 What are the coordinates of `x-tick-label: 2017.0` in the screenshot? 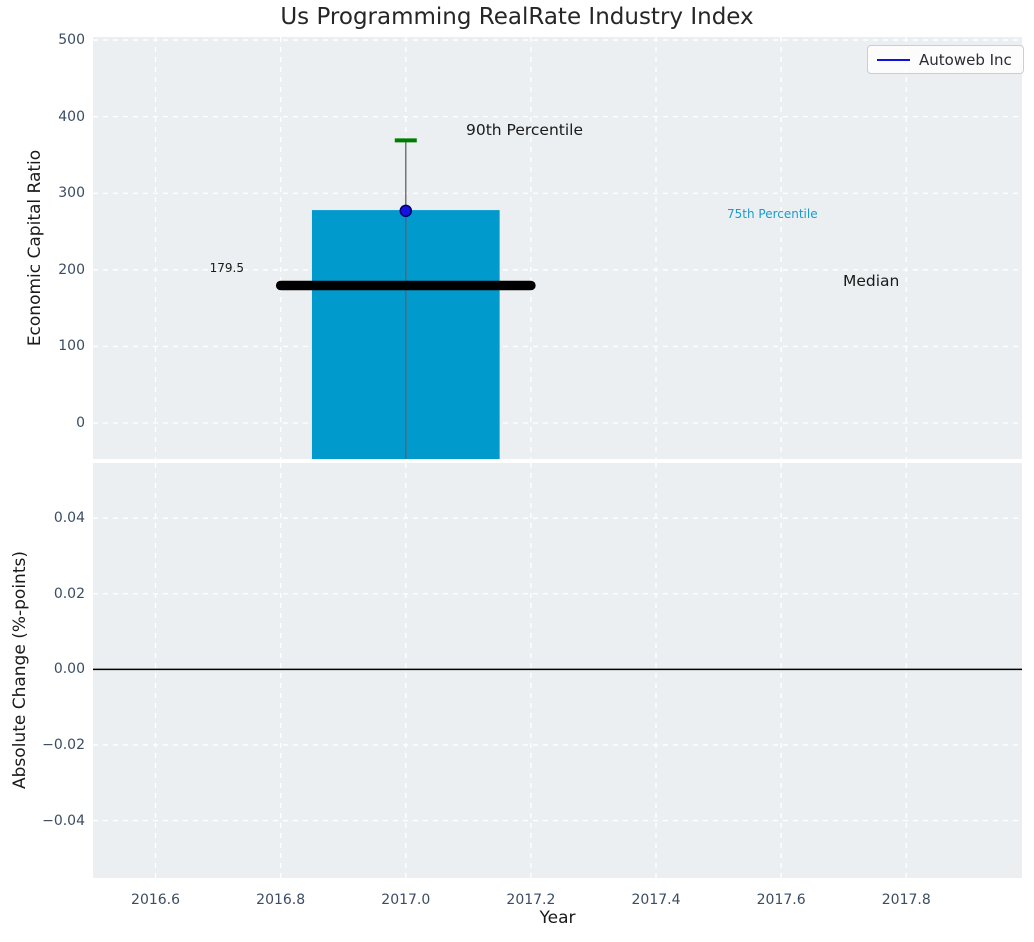 It's located at (406, 900).